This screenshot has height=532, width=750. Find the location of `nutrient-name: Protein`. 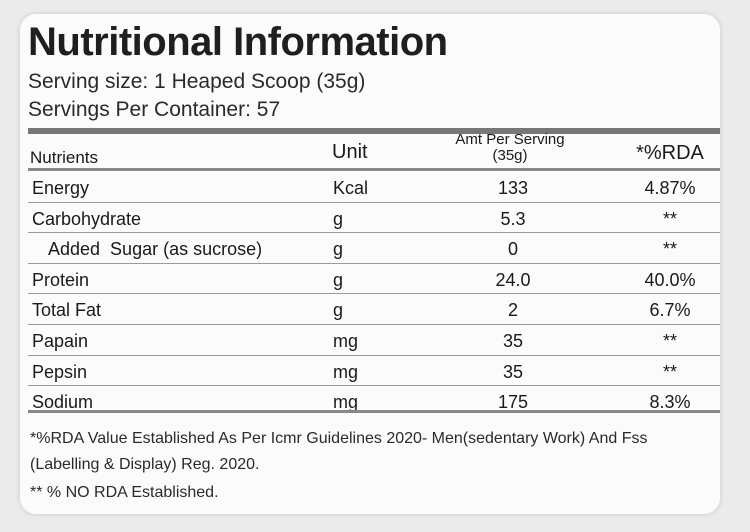

nutrient-name: Protein is located at coordinates (61, 279).